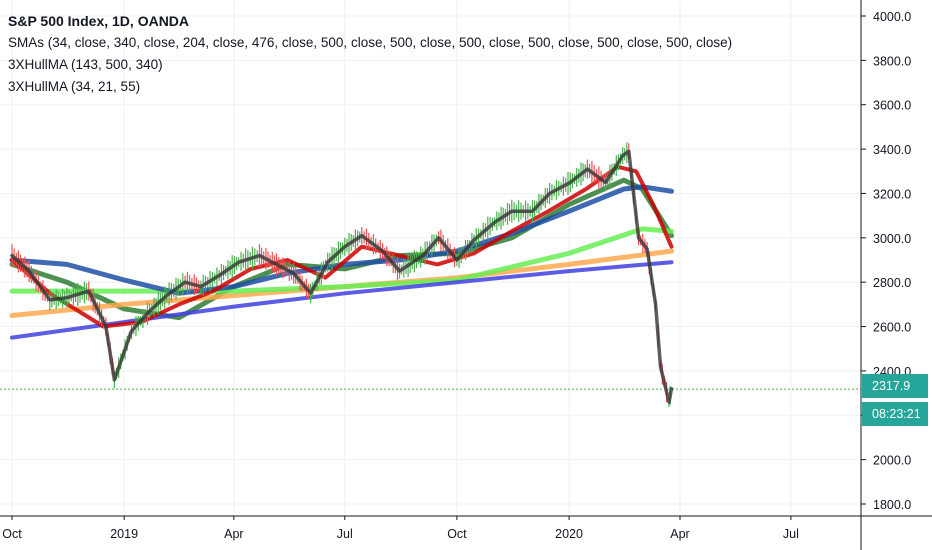 The height and width of the screenshot is (550, 932). What do you see at coordinates (892, 61) in the screenshot?
I see `y-tick-label: 3800.0` at bounding box center [892, 61].